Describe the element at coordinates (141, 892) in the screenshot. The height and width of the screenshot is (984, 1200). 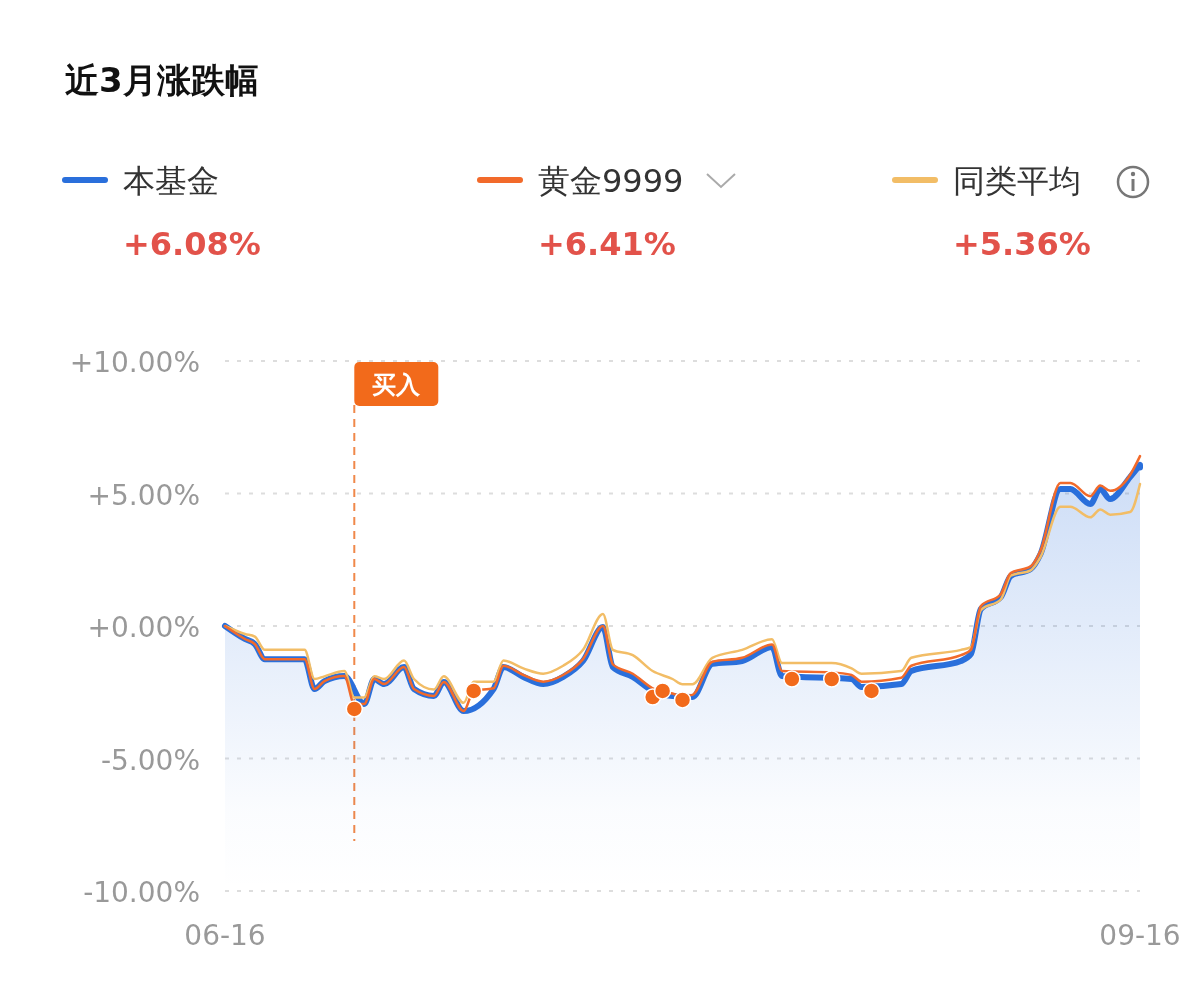
I see `y-tick-label: -10.00%` at that location.